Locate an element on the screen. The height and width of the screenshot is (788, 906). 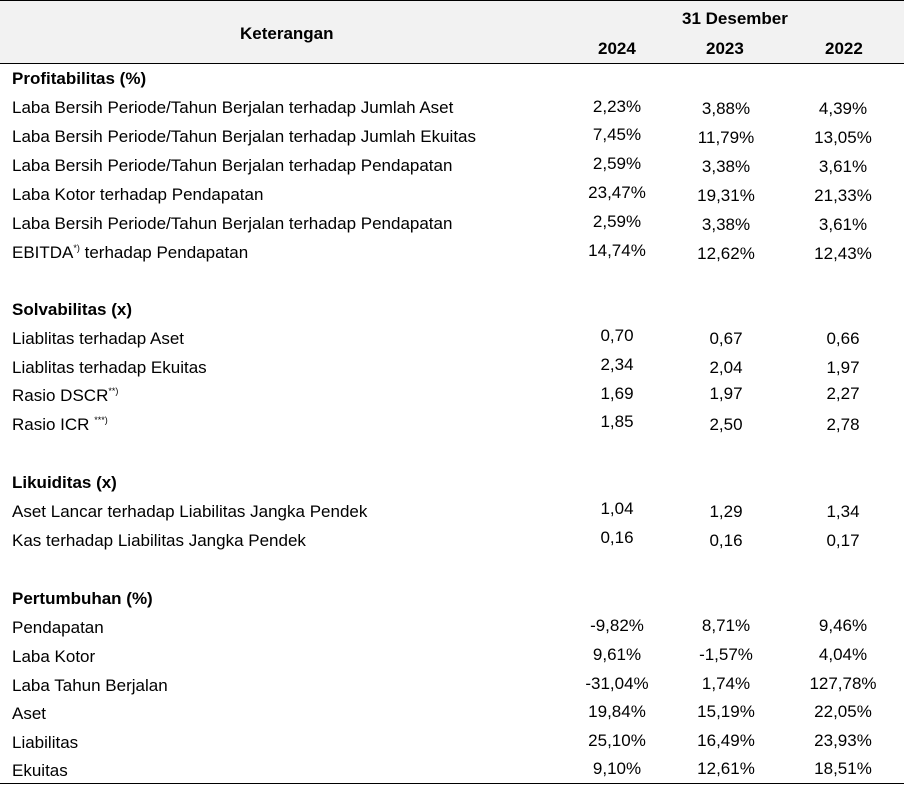
row-label: Liablitas terhadap Ekuitas is located at coordinates (109, 368).